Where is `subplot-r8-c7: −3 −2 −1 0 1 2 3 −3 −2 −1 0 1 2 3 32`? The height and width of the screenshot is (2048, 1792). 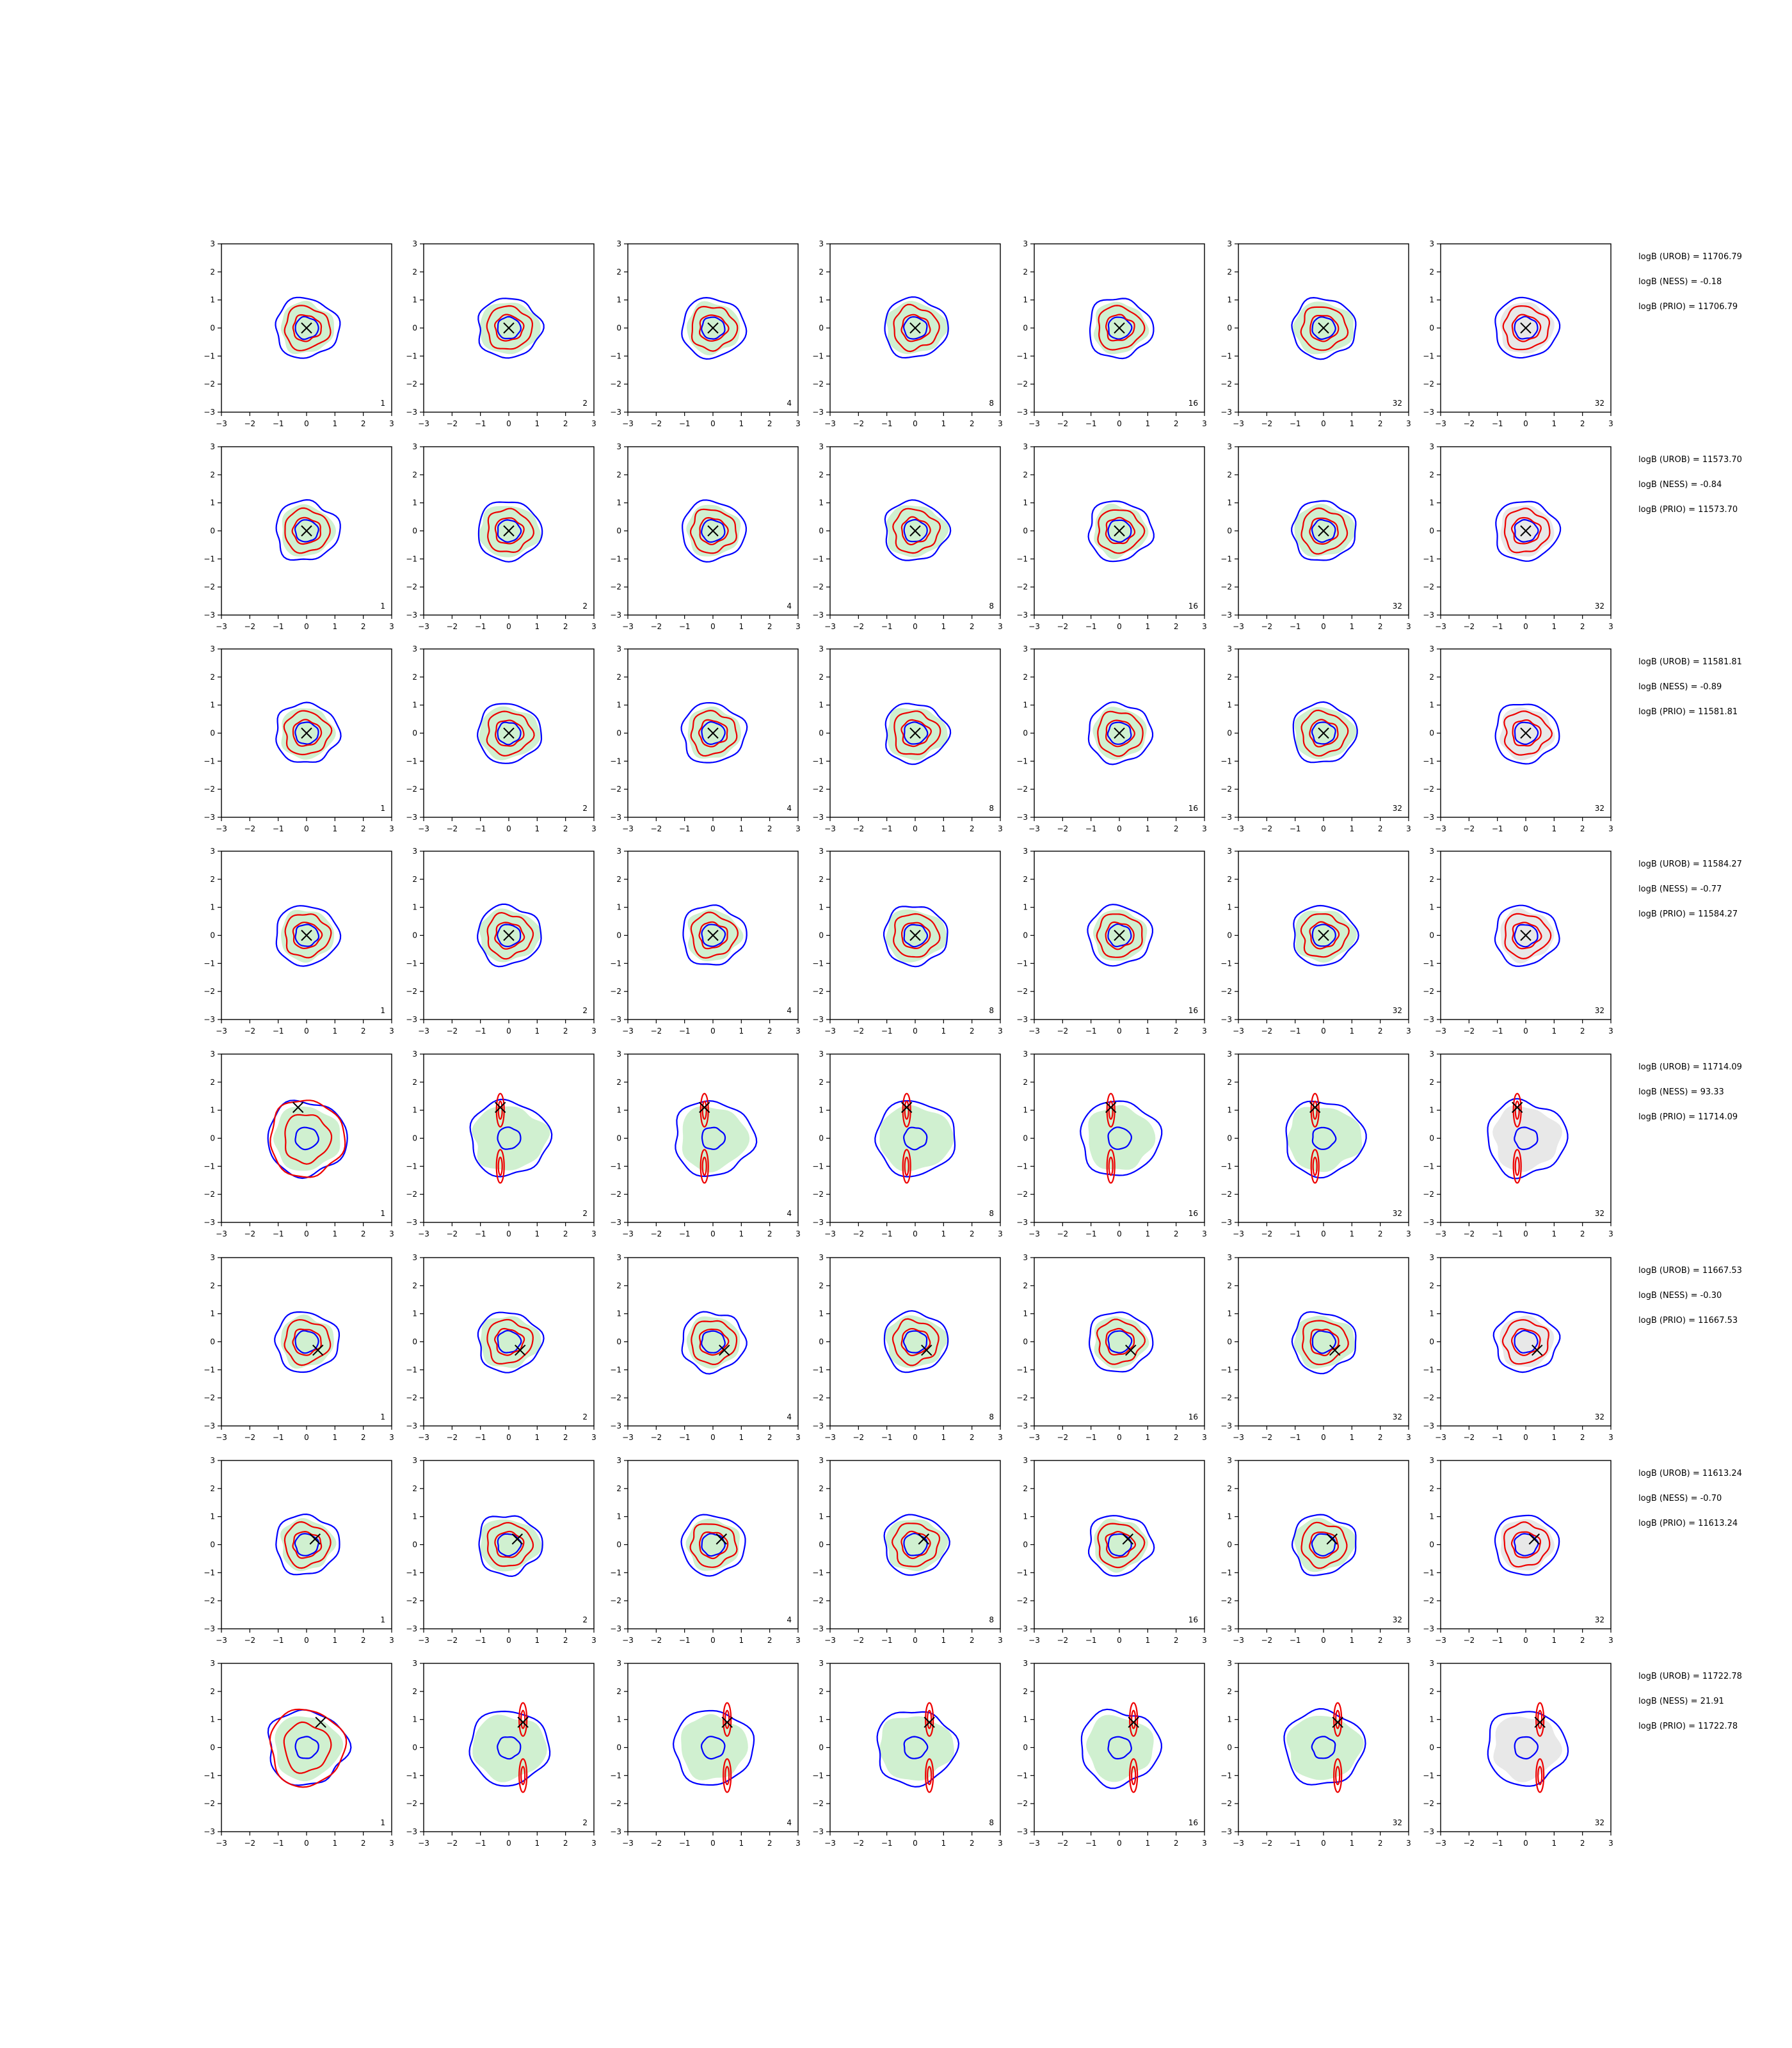
subplot-r8-c7: −3 −2 −1 0 1 2 3 −3 −2 −1 0 1 2 3 32 is located at coordinates (1518, 1753).